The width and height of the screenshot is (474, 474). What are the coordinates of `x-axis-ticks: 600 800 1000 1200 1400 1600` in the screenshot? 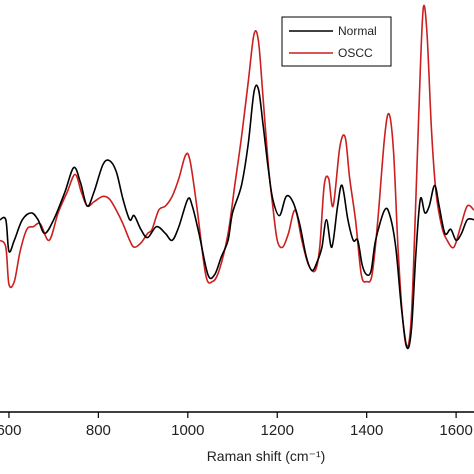 It's located at (236, 425).